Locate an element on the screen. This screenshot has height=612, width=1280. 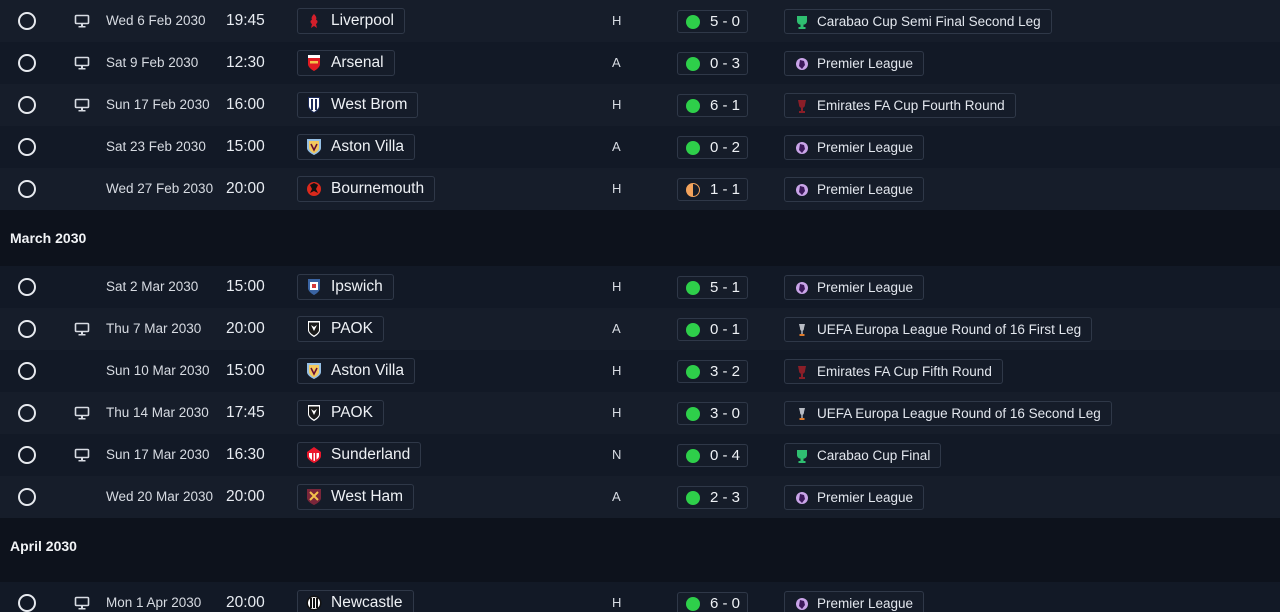
result-button: 3 - 0 is located at coordinates (713, 413).